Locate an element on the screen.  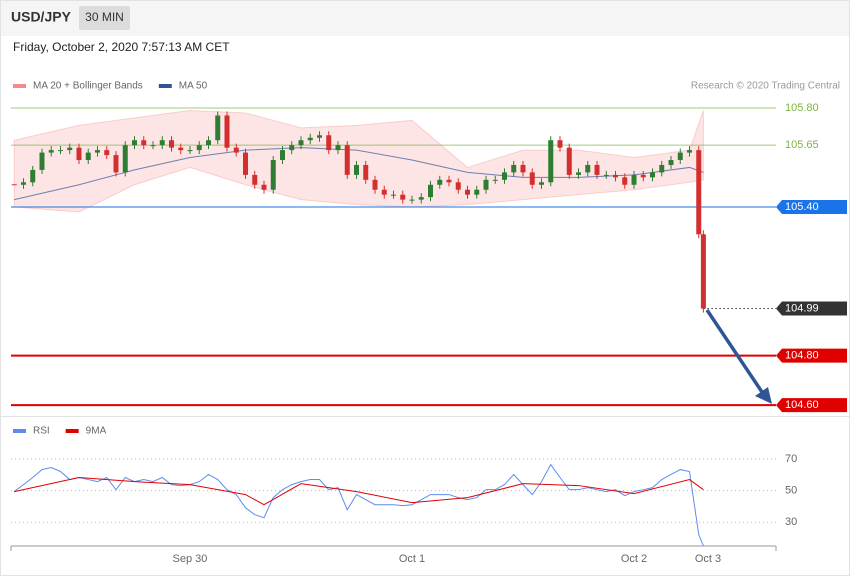
top-bar is located at coordinates (425, 18).